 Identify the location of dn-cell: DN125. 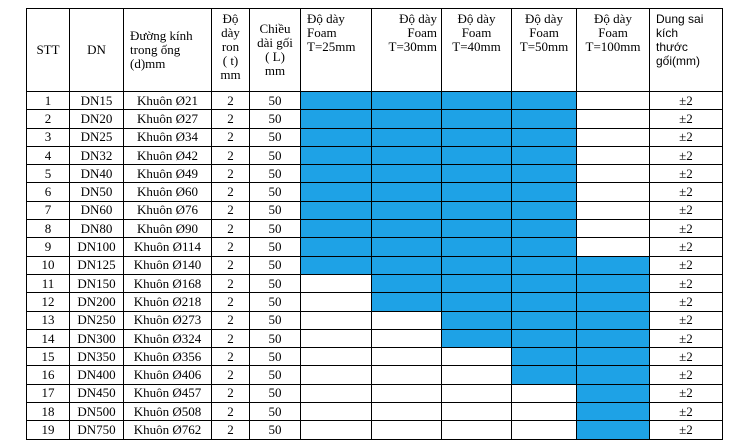
(96, 265).